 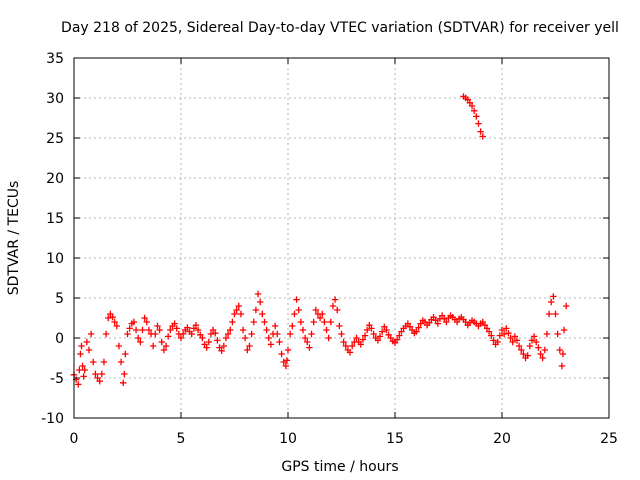 I want to click on y-axis-label: SDTVAR / TECUs, so click(x=14, y=238).